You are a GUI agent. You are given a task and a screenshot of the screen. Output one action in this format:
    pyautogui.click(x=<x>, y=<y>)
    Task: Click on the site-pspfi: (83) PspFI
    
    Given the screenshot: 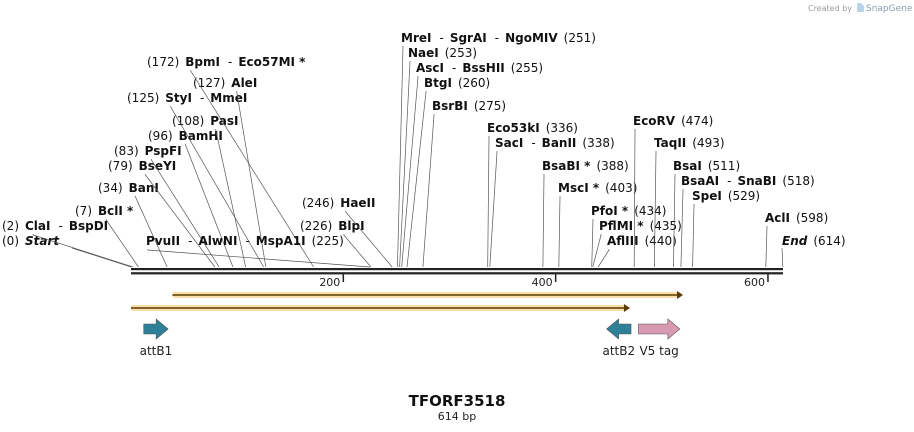 What is the action you would take?
    pyautogui.click(x=167, y=206)
    